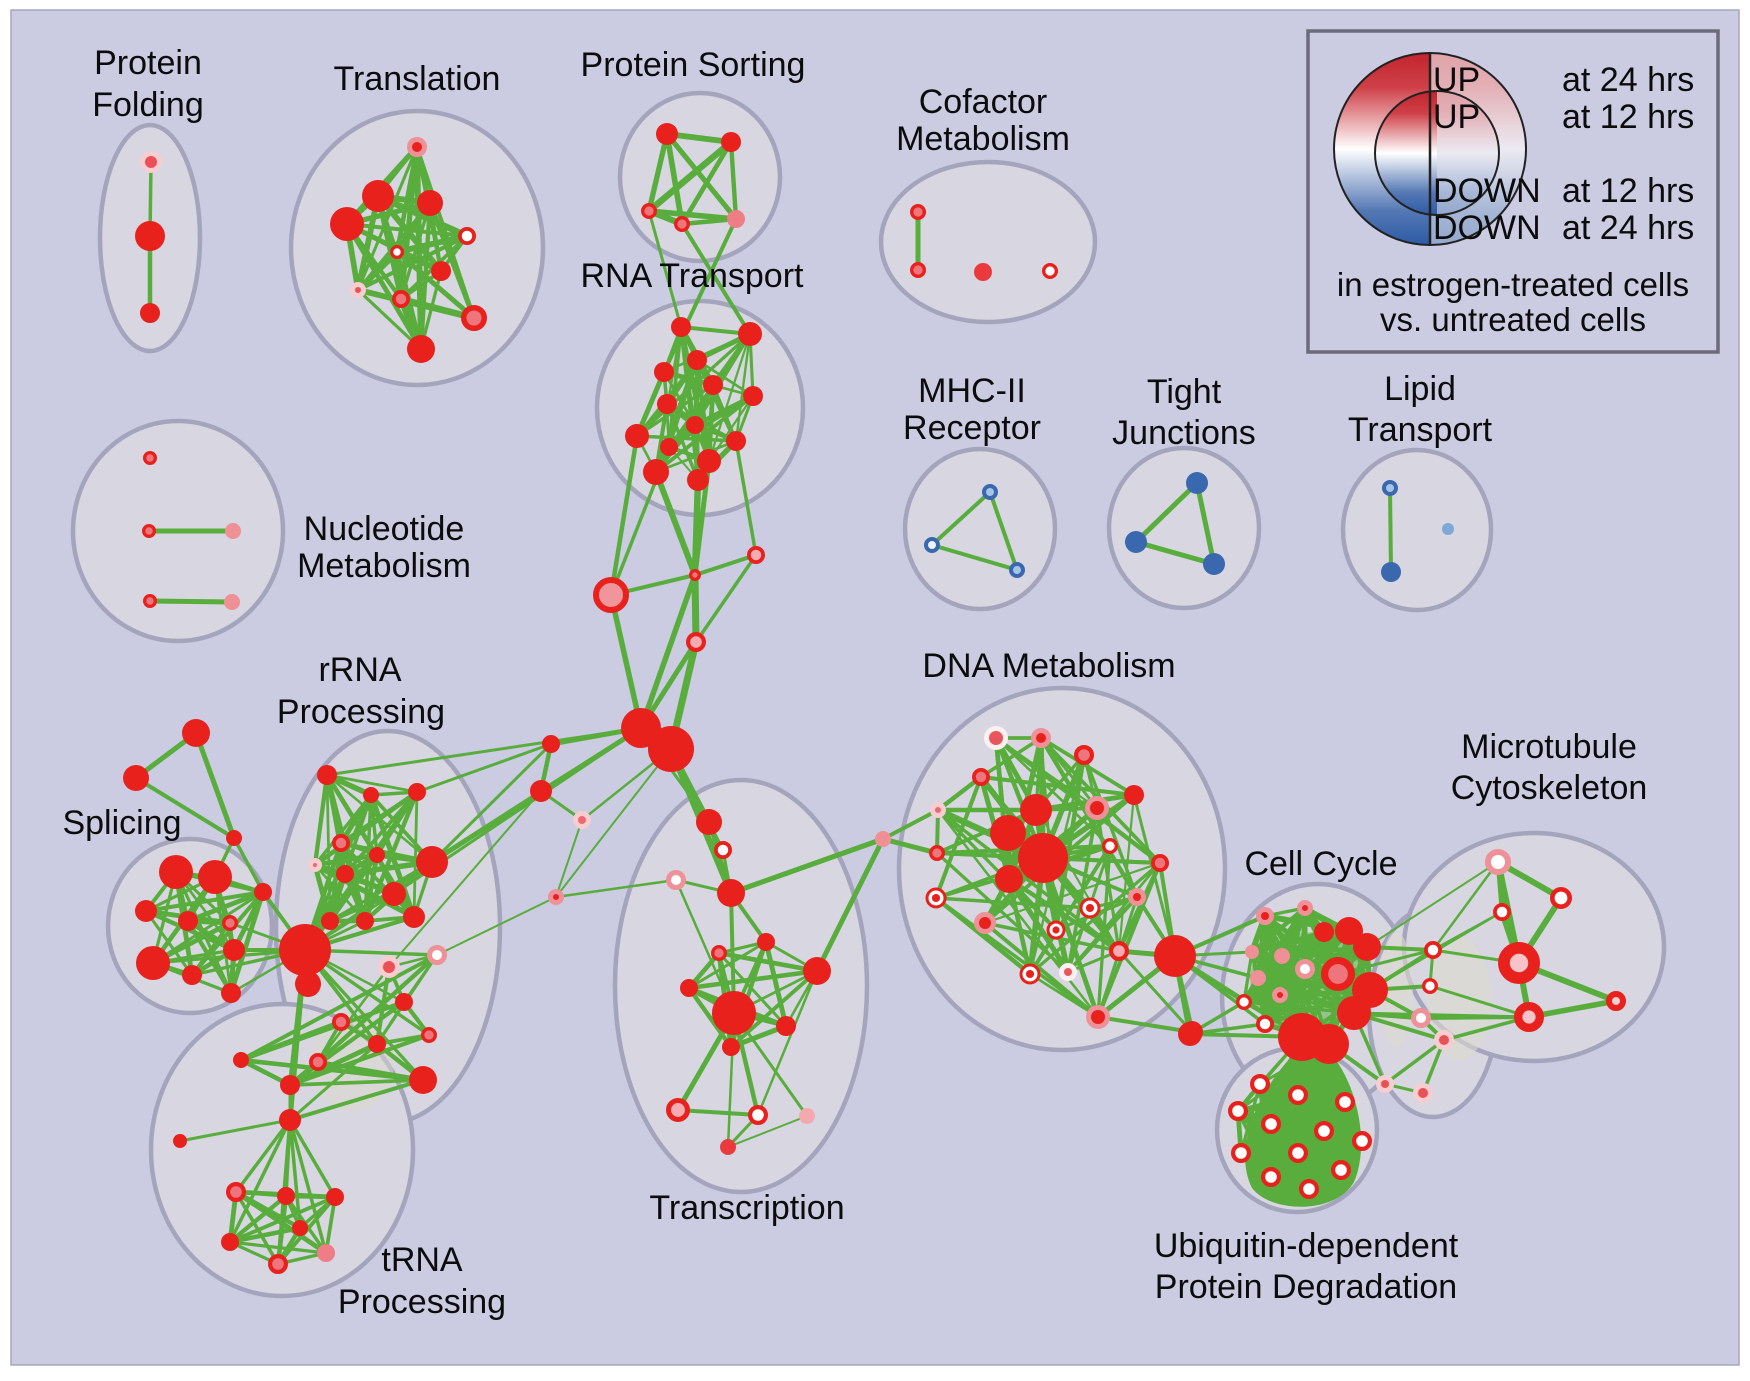 The image size is (1750, 1381). Describe the element at coordinates (1549, 788) in the screenshot. I see `svg-text: Cytoskeleton` at that location.